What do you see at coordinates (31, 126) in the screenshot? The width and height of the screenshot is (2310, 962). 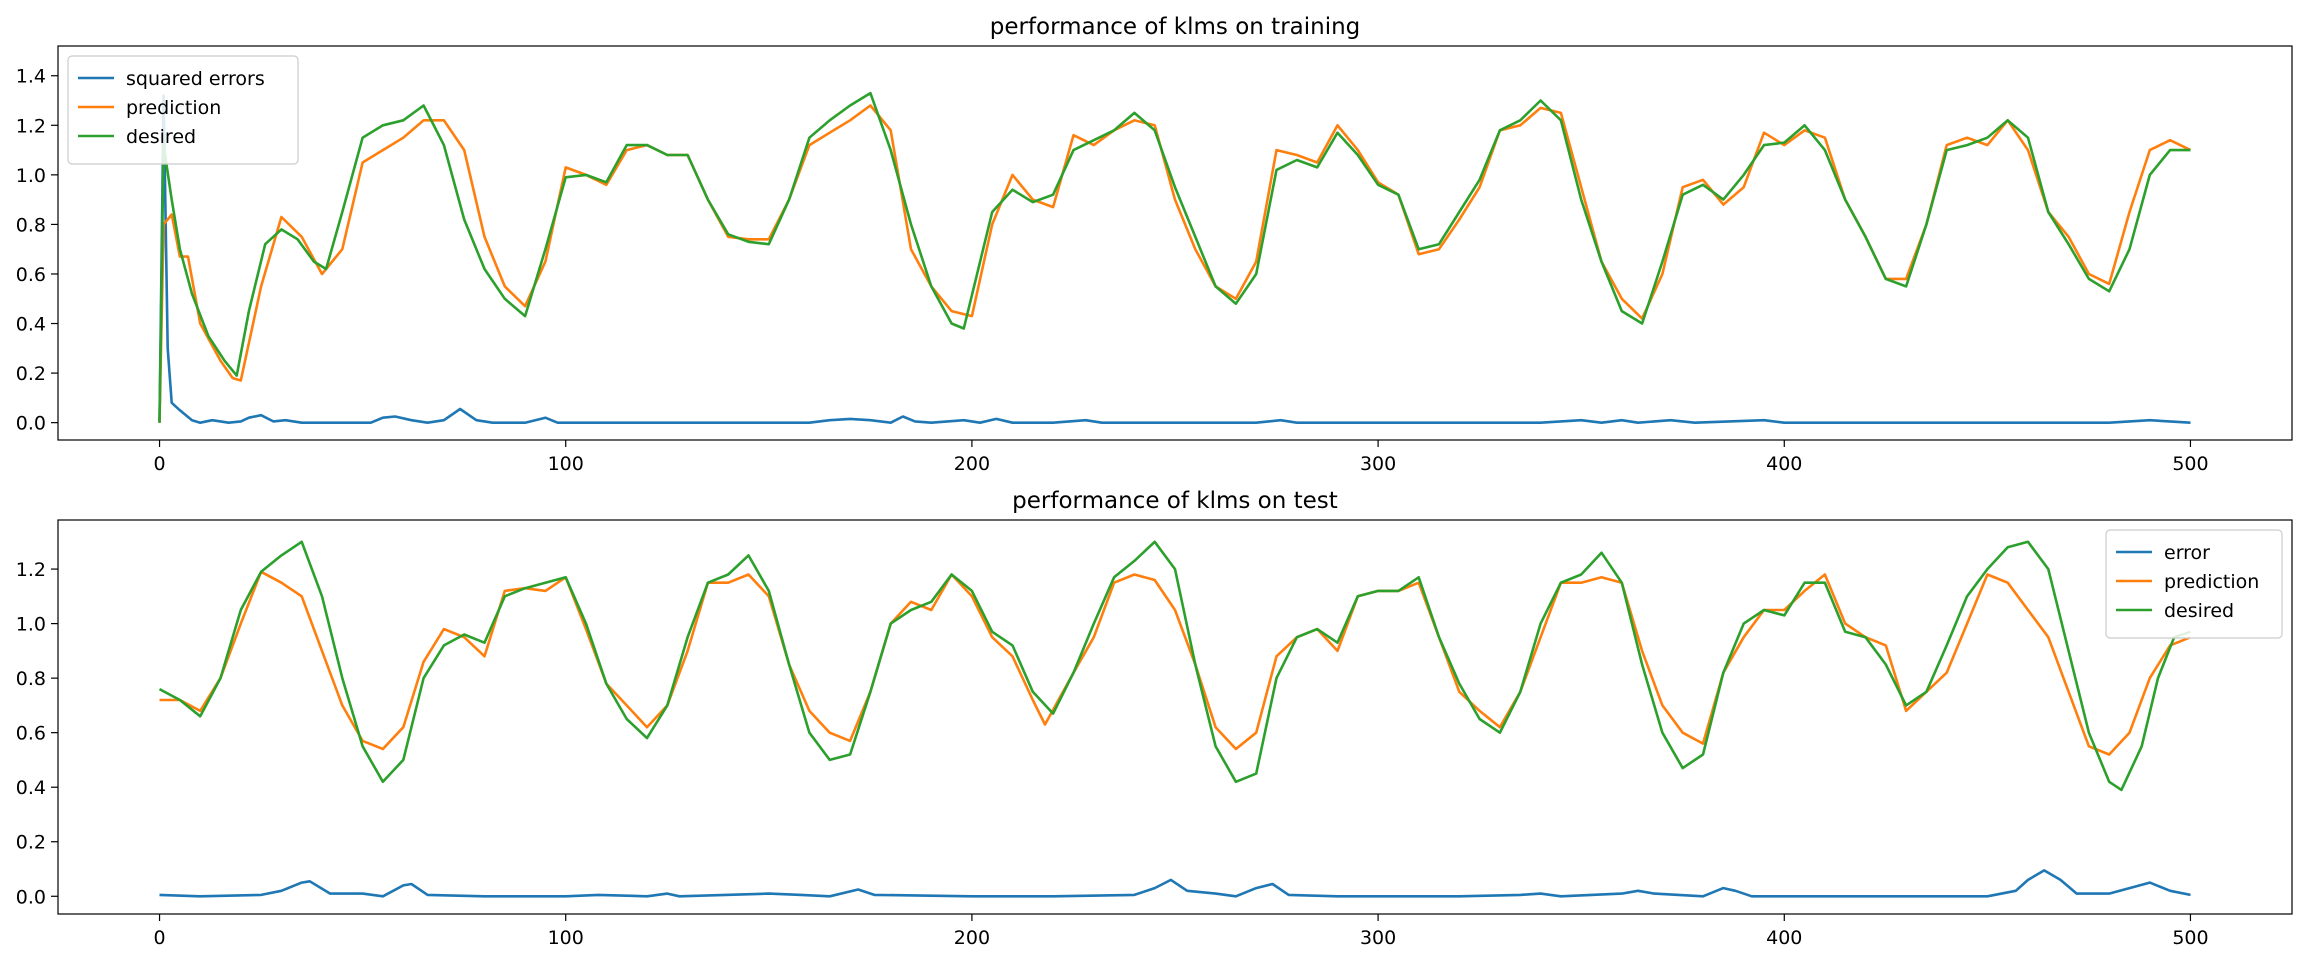 I see `training-y-tick-label: 1.2` at bounding box center [31, 126].